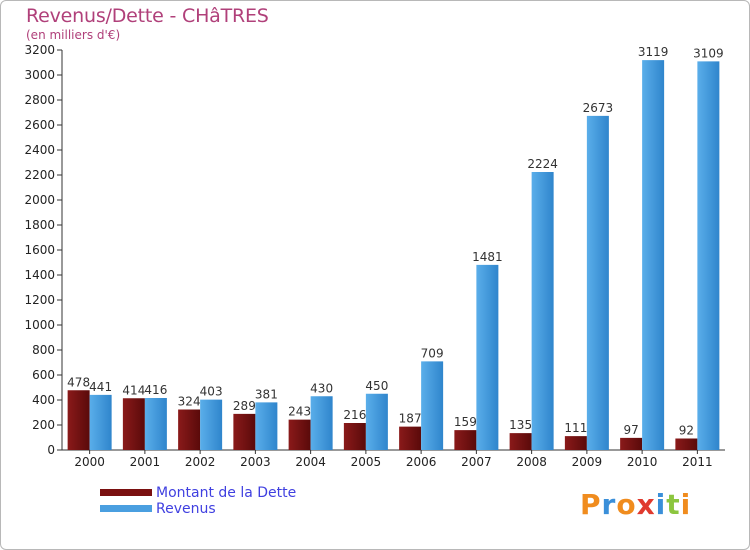 Image resolution: width=750 pixels, height=550 pixels. What do you see at coordinates (609, 504) in the screenshot?
I see `logo-letter: r` at bounding box center [609, 504].